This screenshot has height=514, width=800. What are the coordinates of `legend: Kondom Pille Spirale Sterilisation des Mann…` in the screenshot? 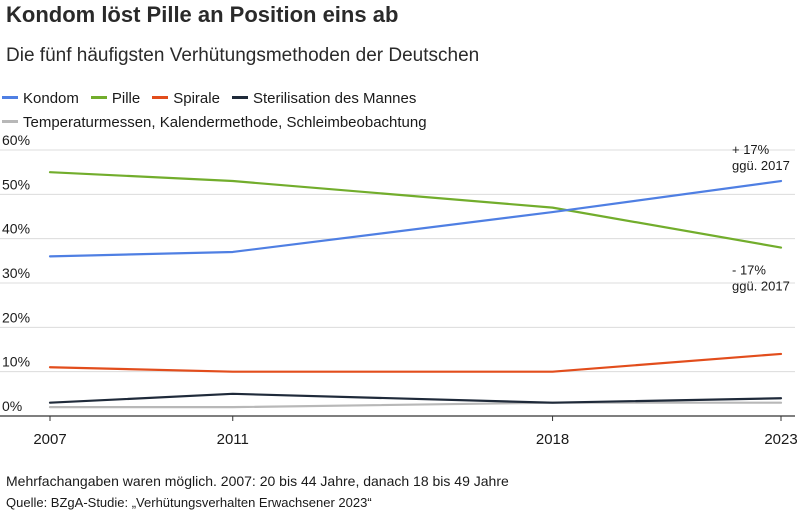 It's located at (387, 111).